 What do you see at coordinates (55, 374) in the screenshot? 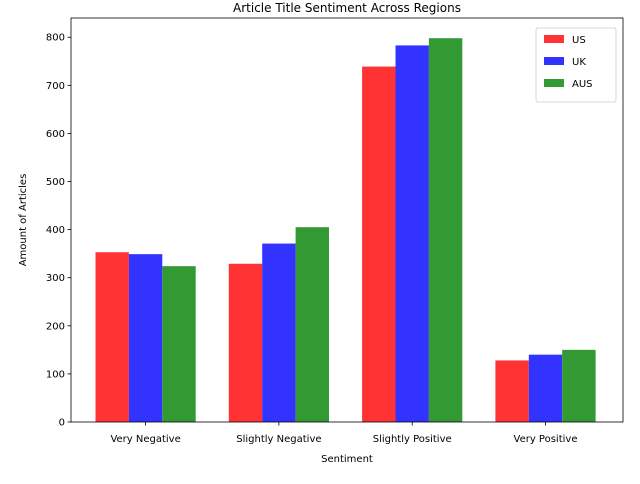
I see `y-tick-label: 100` at bounding box center [55, 374].